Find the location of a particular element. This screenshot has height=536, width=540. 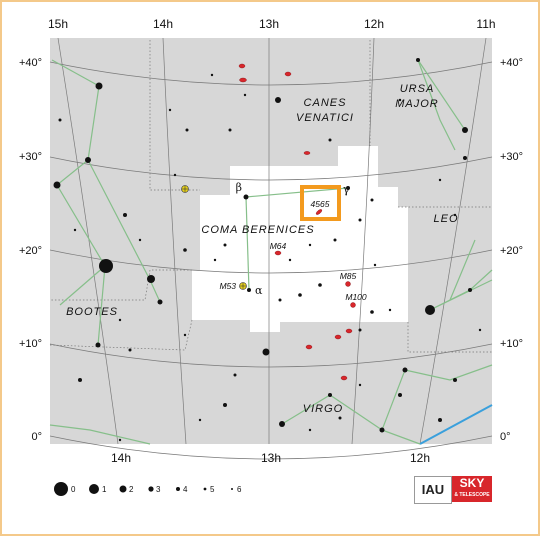

dec-label-left: +30° is located at coordinates (30, 157).